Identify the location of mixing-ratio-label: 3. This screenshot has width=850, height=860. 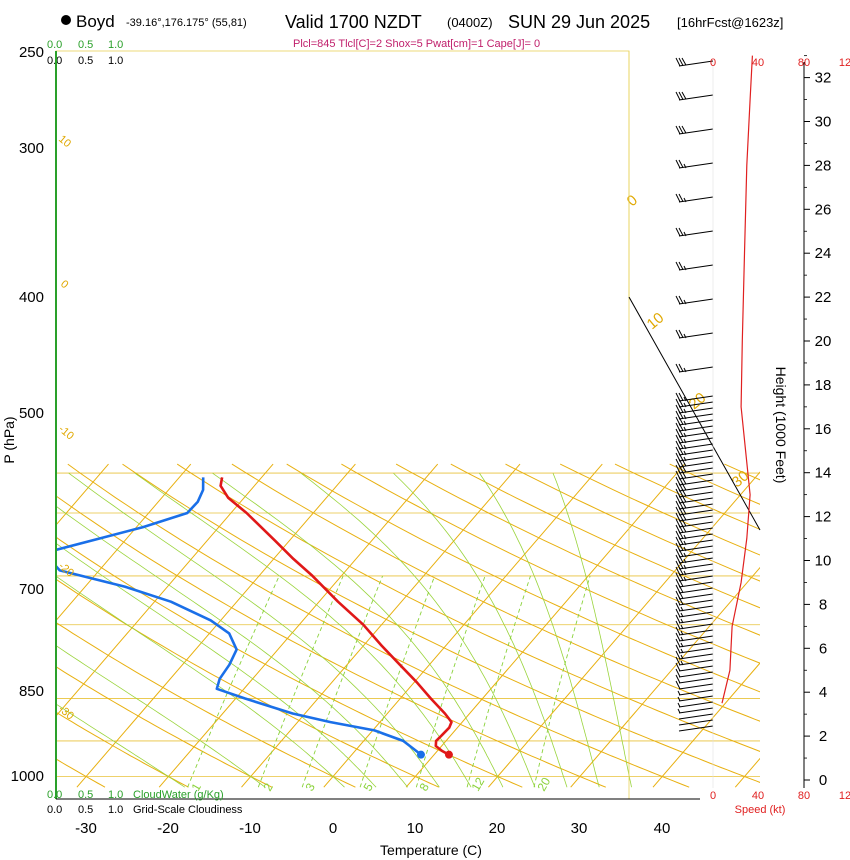
(310, 786).